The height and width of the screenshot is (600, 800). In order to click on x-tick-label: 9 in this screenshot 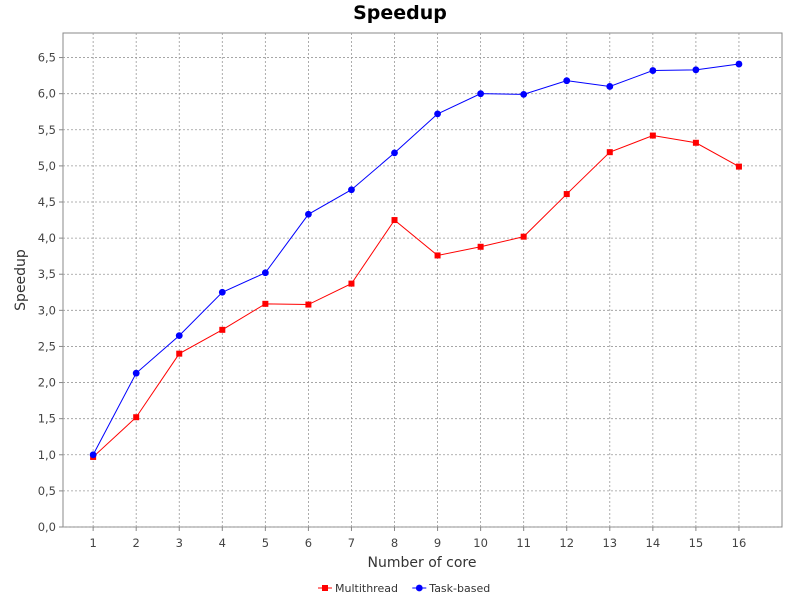, I will do `click(437, 543)`.